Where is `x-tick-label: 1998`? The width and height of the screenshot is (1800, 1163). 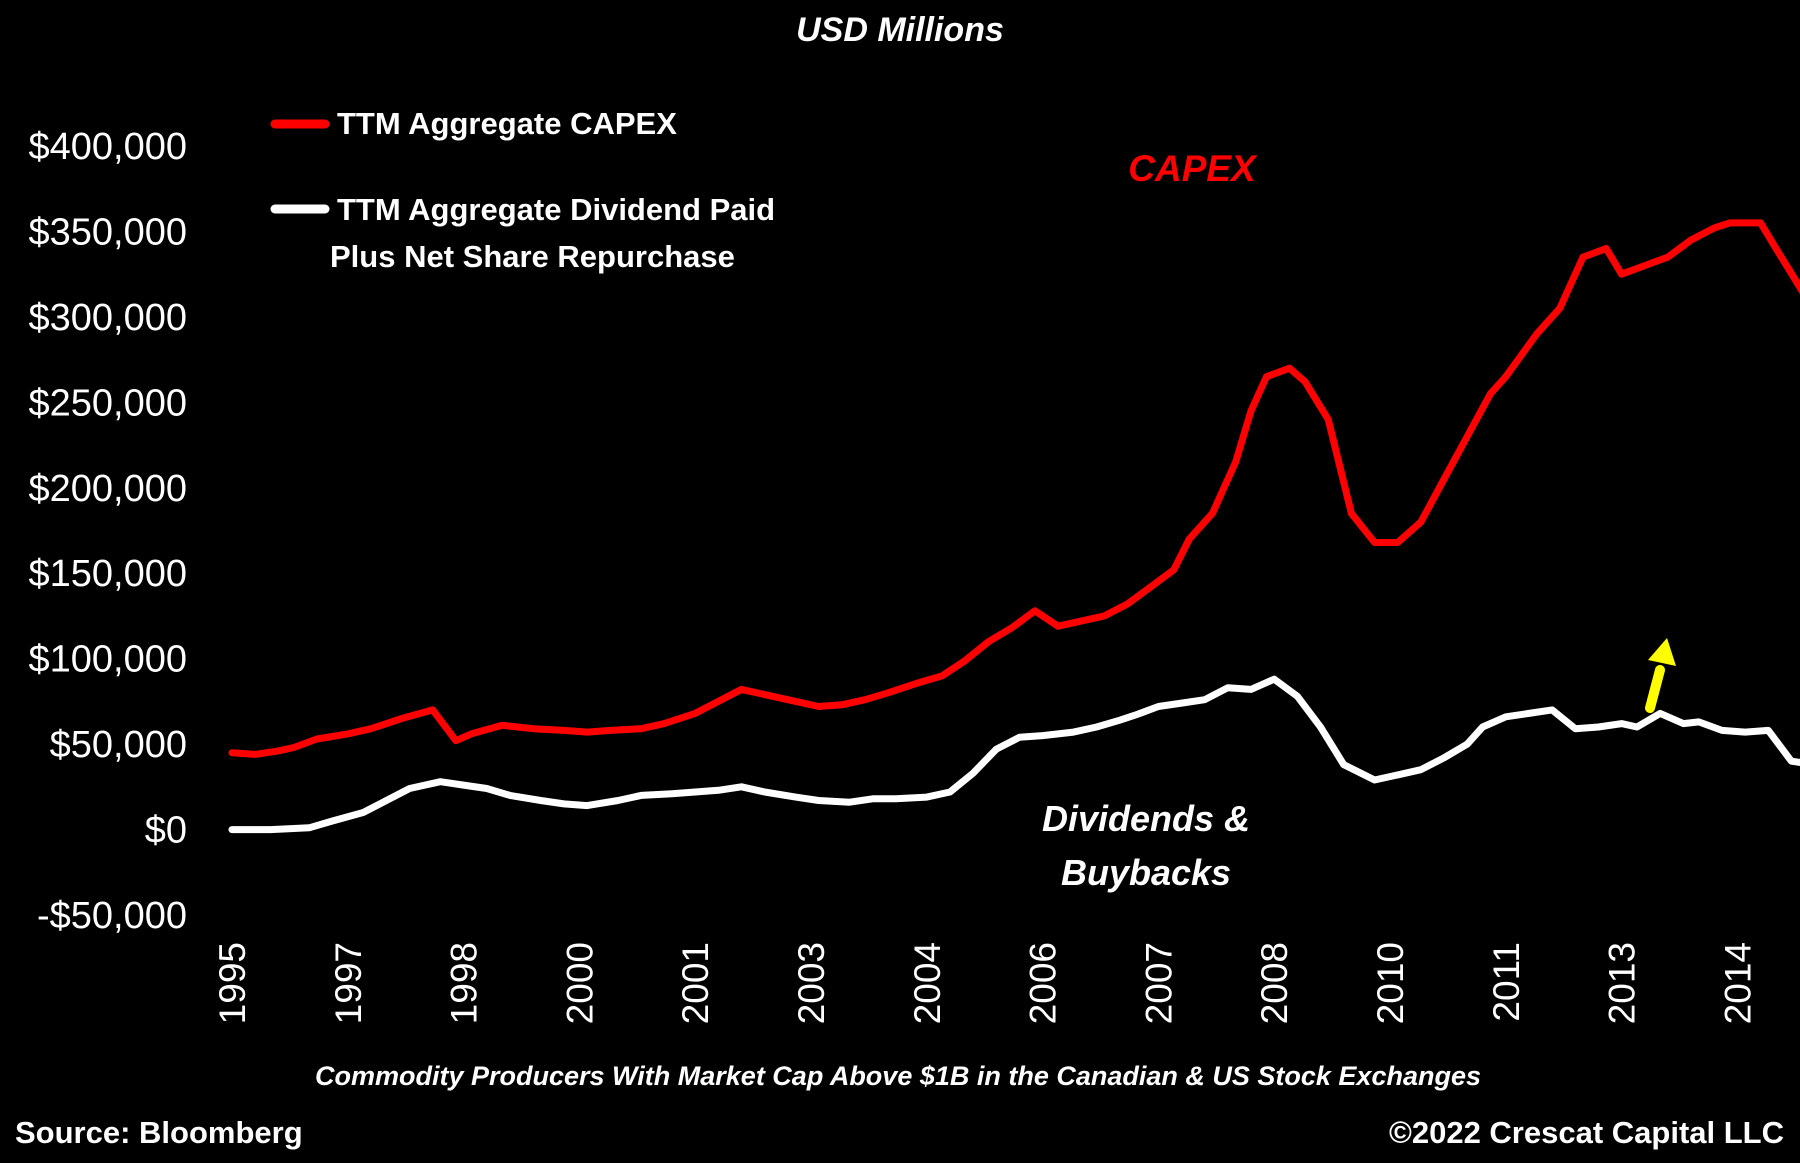
x-tick-label: 1998 is located at coordinates (464, 983).